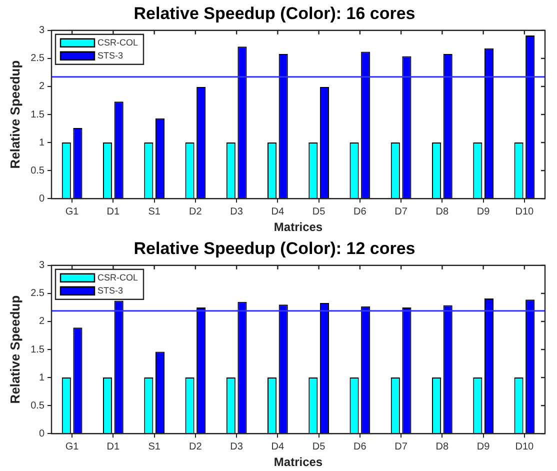 This screenshot has height=471, width=557. What do you see at coordinates (275, 248) in the screenshot?
I see `chart-title: Relative Speedup (Color): 12 cores` at bounding box center [275, 248].